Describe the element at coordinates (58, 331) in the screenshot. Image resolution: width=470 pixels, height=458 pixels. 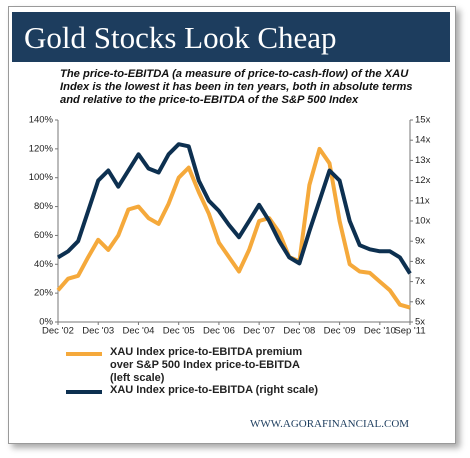
I see `x-tick-label: Dec '02` at that location.